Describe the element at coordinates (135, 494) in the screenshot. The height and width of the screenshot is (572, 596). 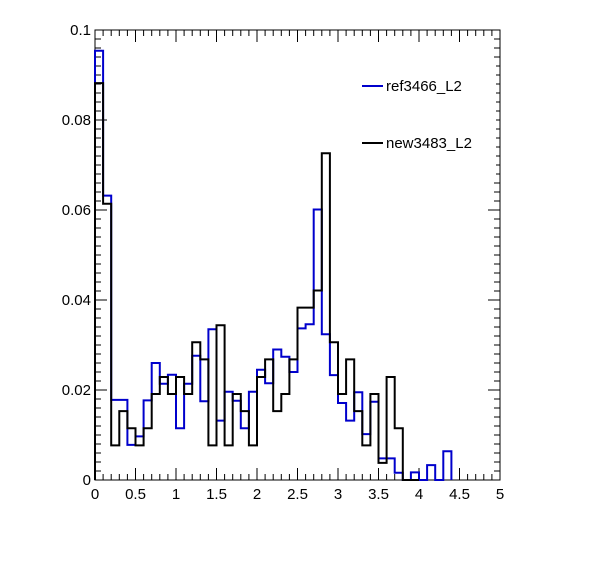
I see `x-tick-label: 0.5` at that location.